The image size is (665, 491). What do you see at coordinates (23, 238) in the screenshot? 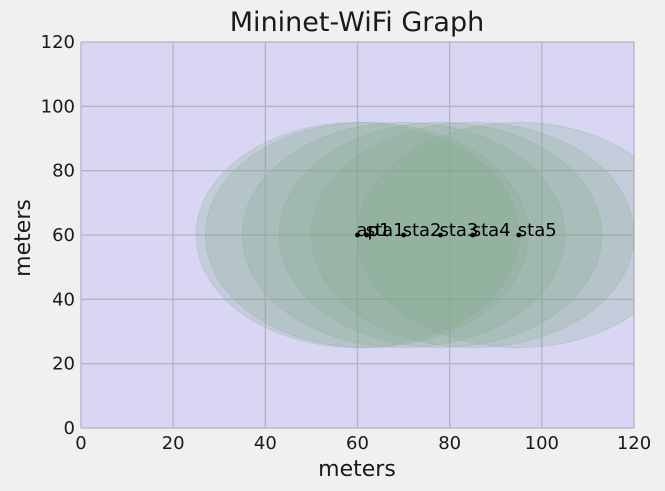
I see `y-axis-label: meters` at bounding box center [23, 238].